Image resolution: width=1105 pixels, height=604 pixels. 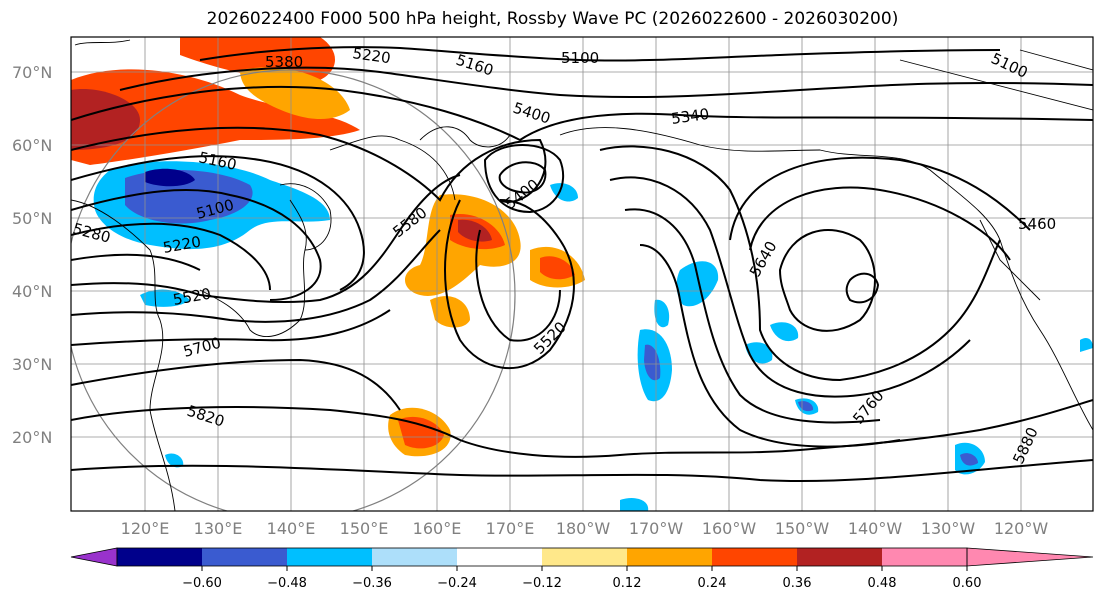 What do you see at coordinates (875, 528) in the screenshot?
I see `lon-label: 140°W` at bounding box center [875, 528].